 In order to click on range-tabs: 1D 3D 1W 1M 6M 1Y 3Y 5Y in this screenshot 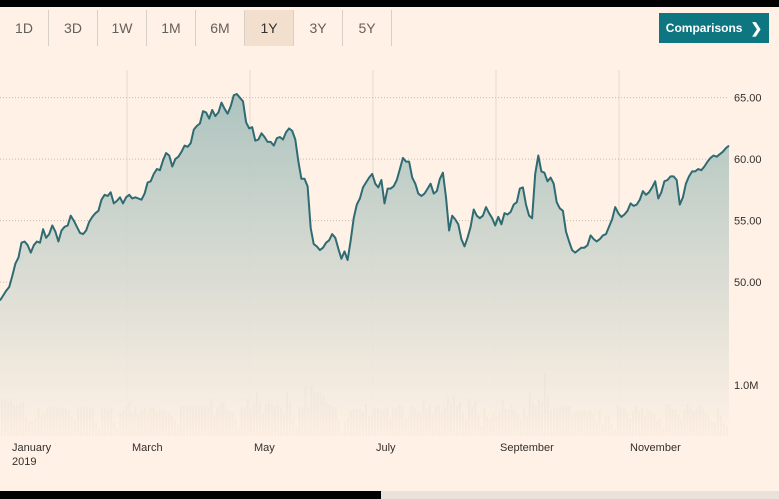, I will do `click(196, 28)`.